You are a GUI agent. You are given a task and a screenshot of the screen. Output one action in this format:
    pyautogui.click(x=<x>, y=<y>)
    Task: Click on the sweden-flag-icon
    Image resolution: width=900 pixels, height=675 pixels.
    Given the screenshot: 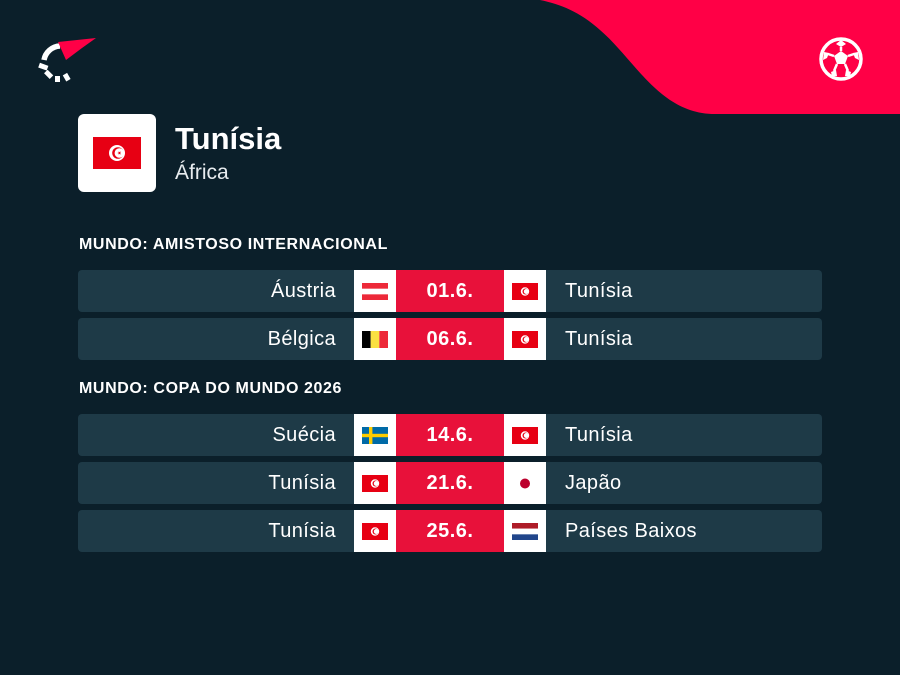 What is the action you would take?
    pyautogui.click(x=375, y=435)
    